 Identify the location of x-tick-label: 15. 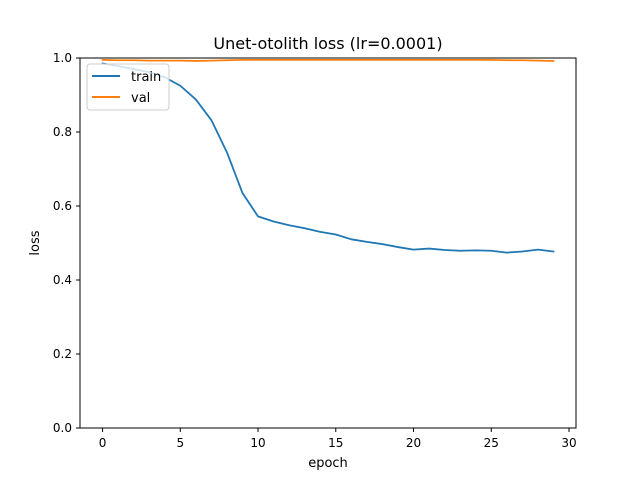
(335, 443).